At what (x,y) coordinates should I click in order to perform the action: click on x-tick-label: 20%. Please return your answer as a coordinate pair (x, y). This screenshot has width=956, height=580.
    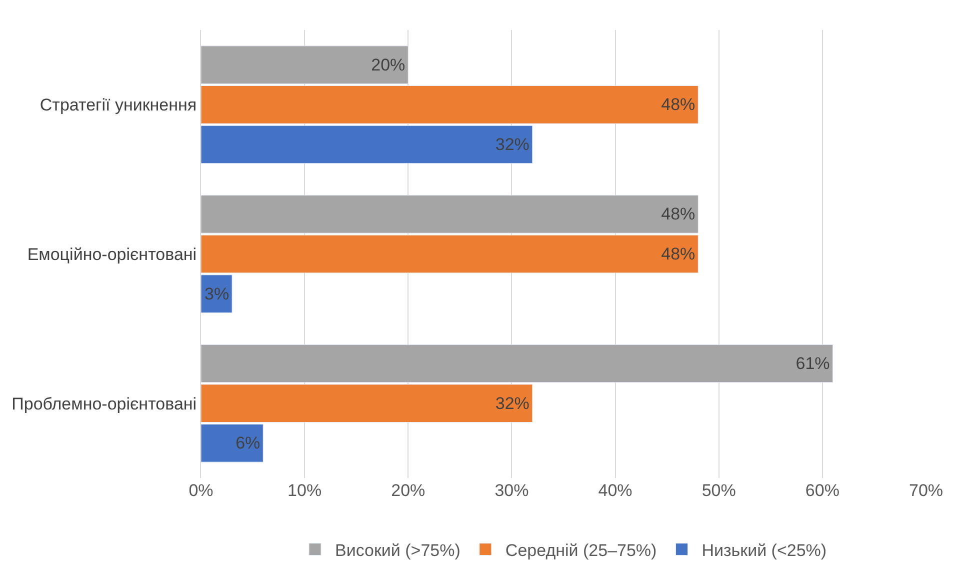
    Looking at the image, I should click on (408, 490).